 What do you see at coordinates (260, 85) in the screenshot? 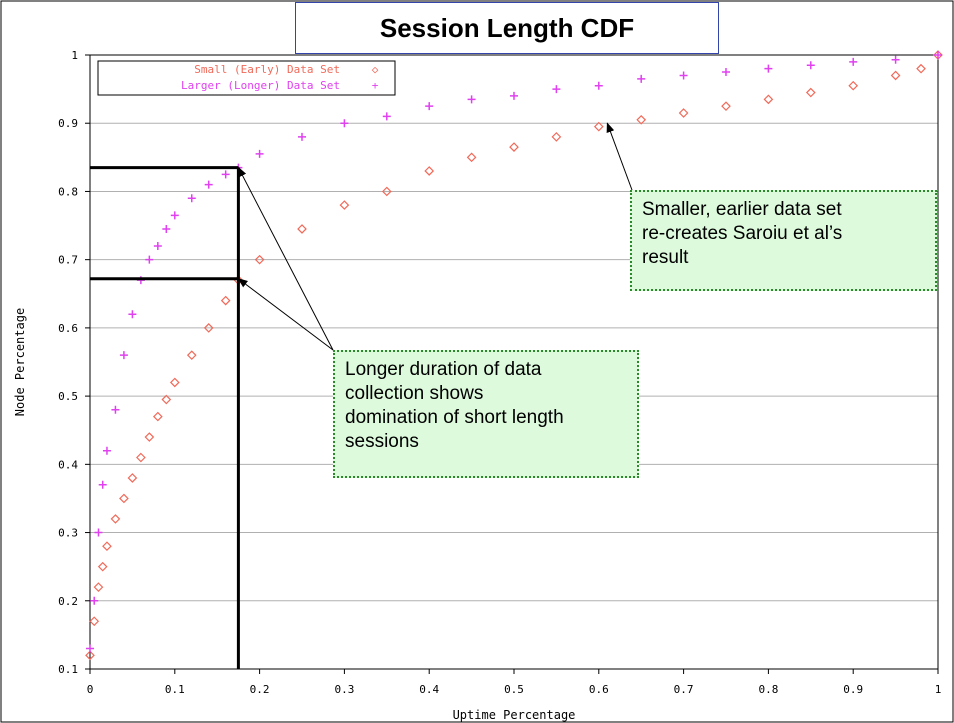
I see `legend-label-larger: Larger (Longer) Data Set` at bounding box center [260, 85].